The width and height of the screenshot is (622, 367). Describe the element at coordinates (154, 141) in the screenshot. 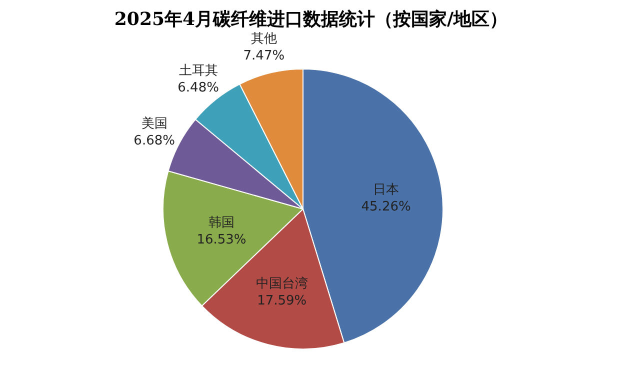

I see `data-label: 6.68%` at that location.